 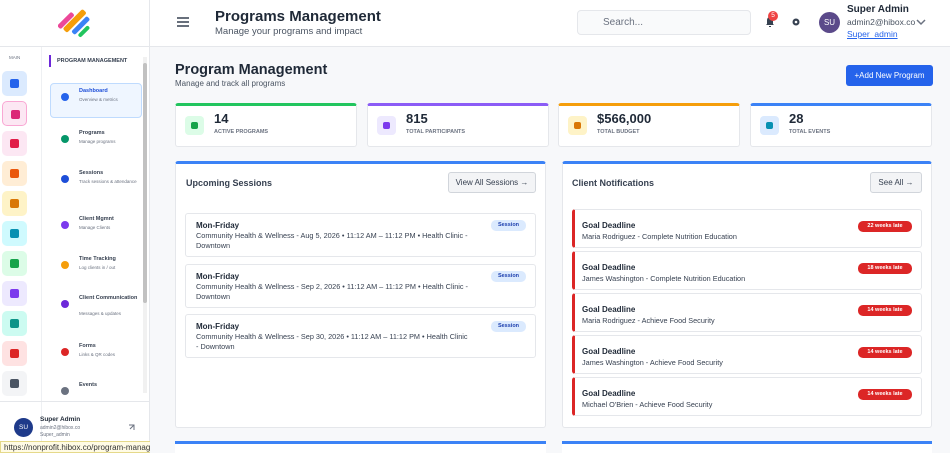 I want to click on page-title: Program Management, so click(x=251, y=70).